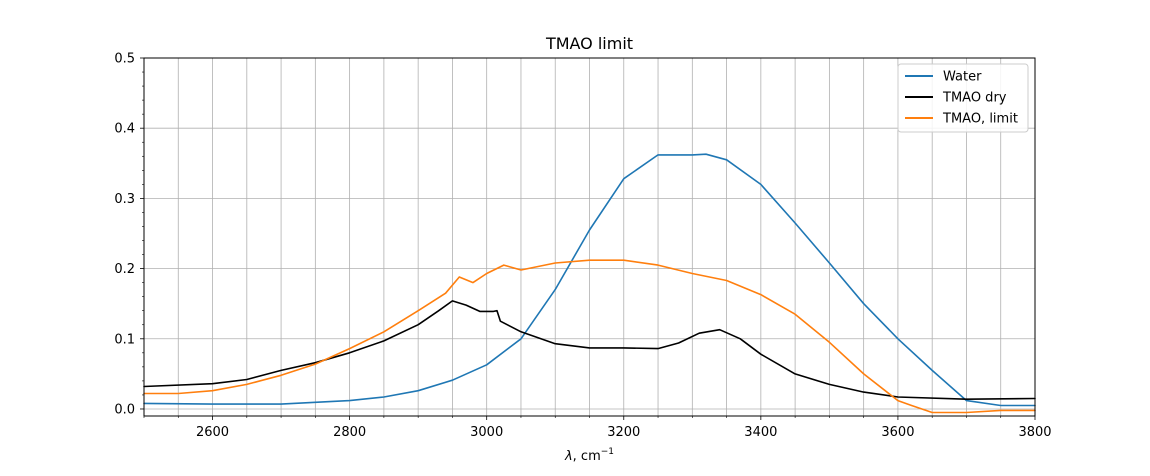  Describe the element at coordinates (124, 339) in the screenshot. I see `y-tick-label: 0.1` at that location.